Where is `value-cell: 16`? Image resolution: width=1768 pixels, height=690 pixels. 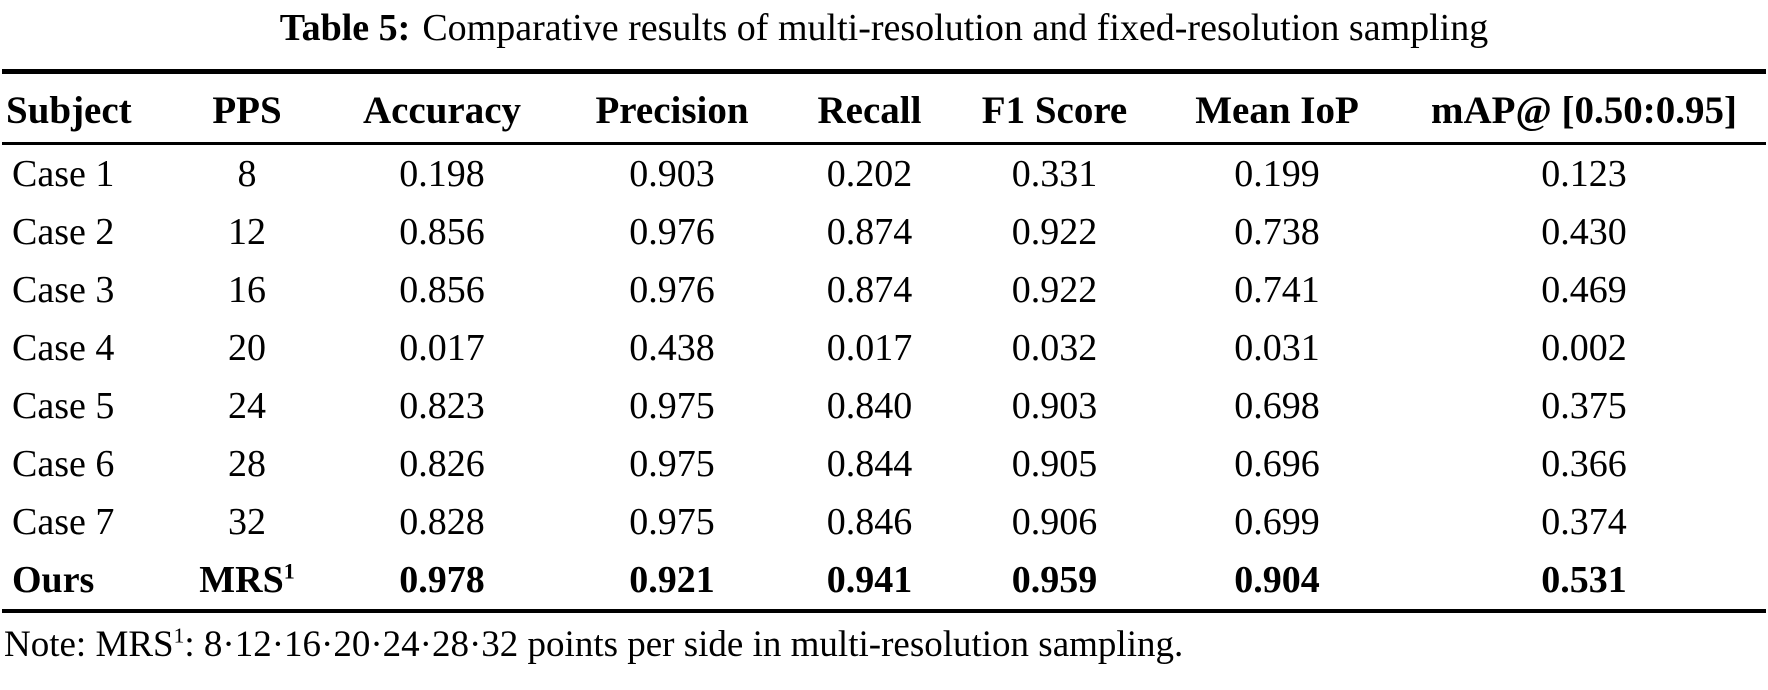 value-cell: 16 is located at coordinates (247, 290).